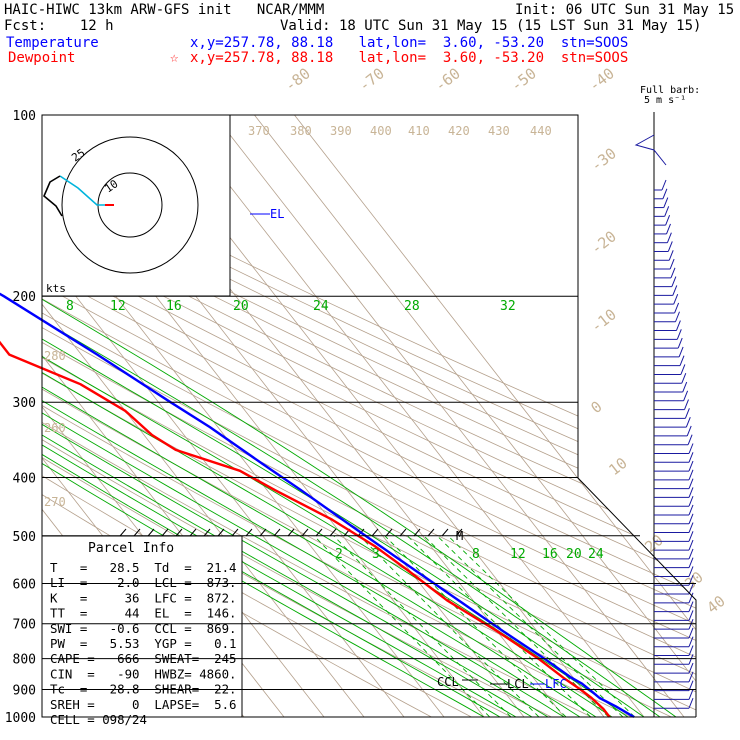 This screenshot has height=740, width=740. What do you see at coordinates (143, 628) in the screenshot?
I see `parcel-info-row: SWI = -0.6 CCL = 869.` at bounding box center [143, 628].